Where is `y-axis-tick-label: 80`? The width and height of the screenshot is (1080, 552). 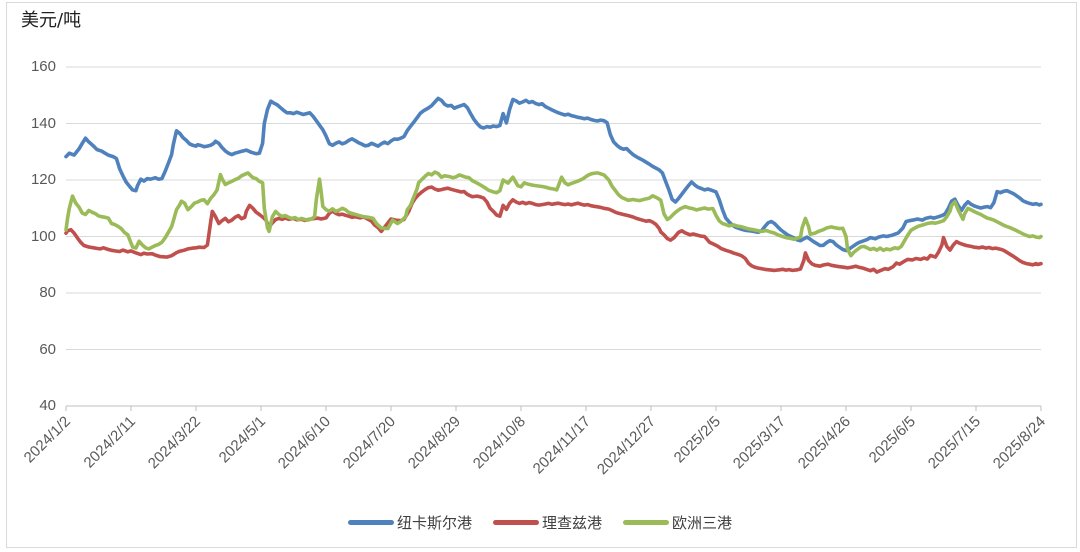
y-axis-tick-label: 80 is located at coordinates (47, 292).